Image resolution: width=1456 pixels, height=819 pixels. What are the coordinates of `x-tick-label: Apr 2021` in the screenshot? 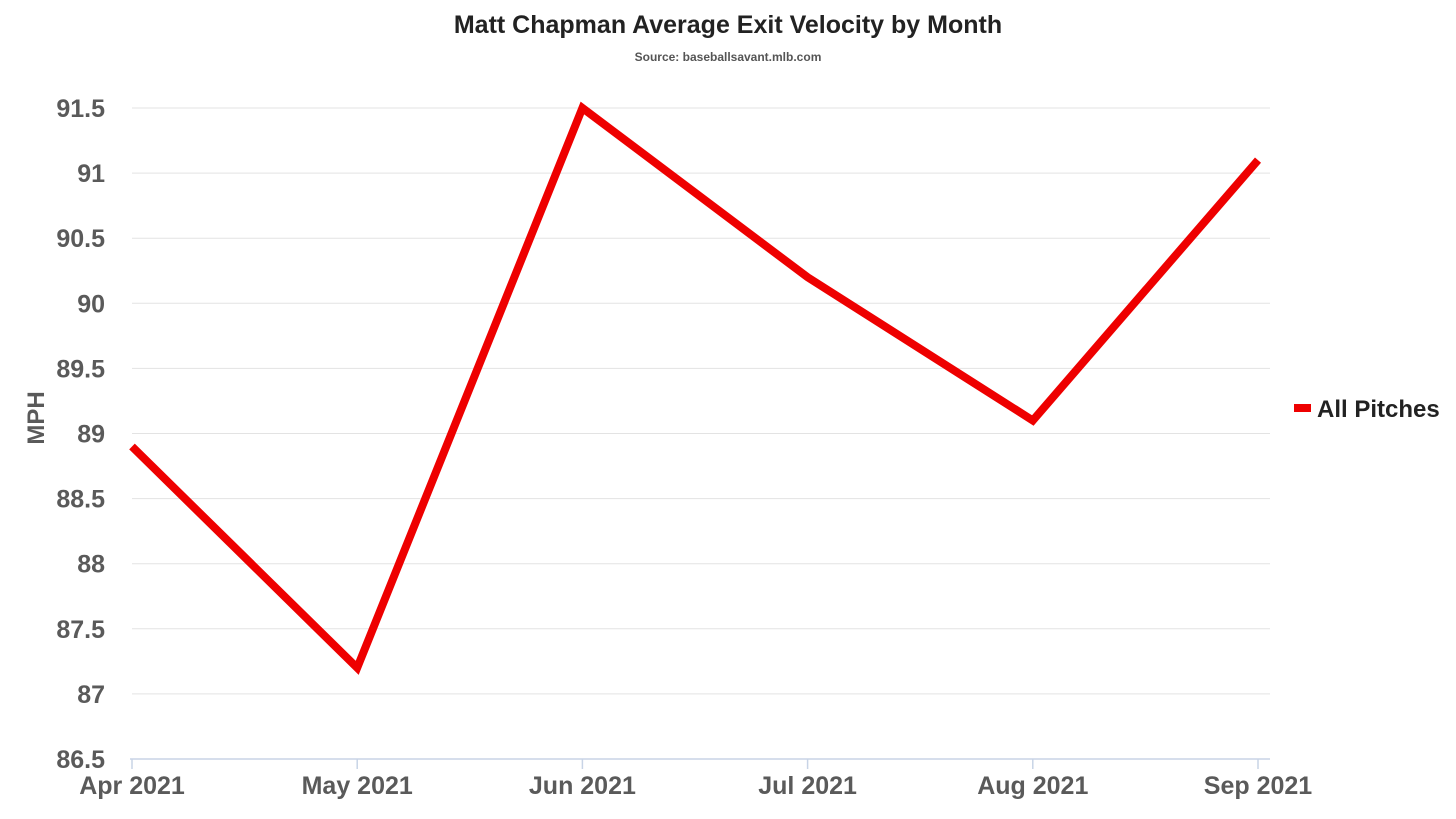 It's located at (132, 786).